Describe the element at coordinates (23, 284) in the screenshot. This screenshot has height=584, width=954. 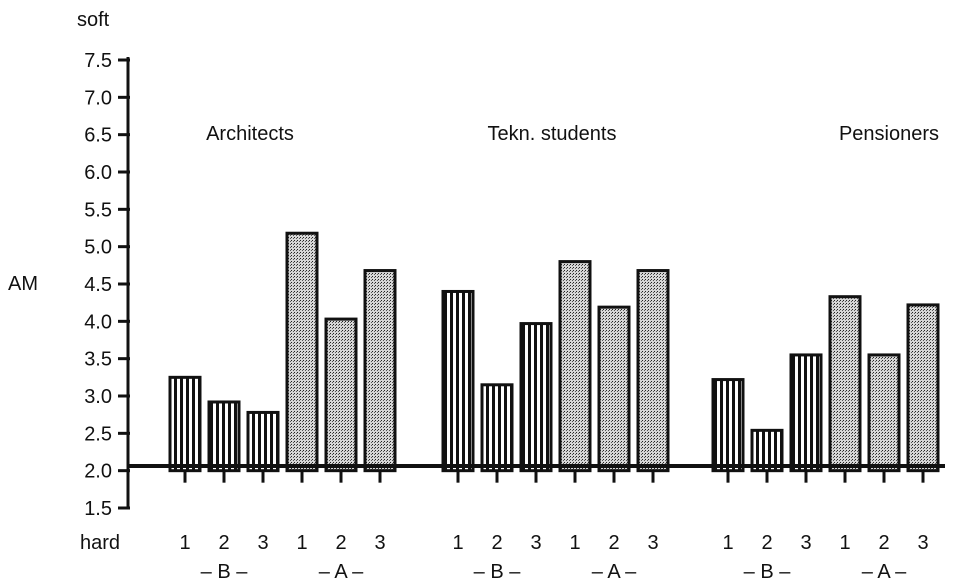
I see `y-axis-title: AM` at that location.